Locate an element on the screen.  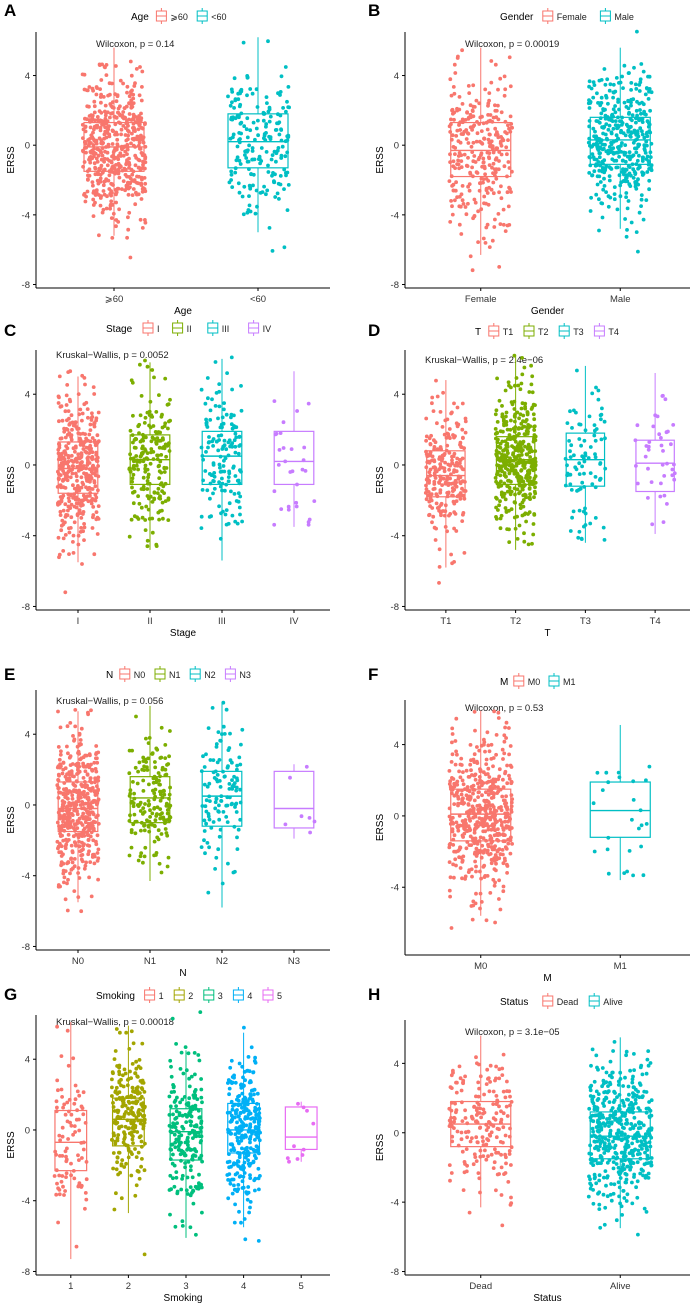
stat-annotation: Kruskal−Wallis, p = 0.056 is located at coordinates (109, 701).